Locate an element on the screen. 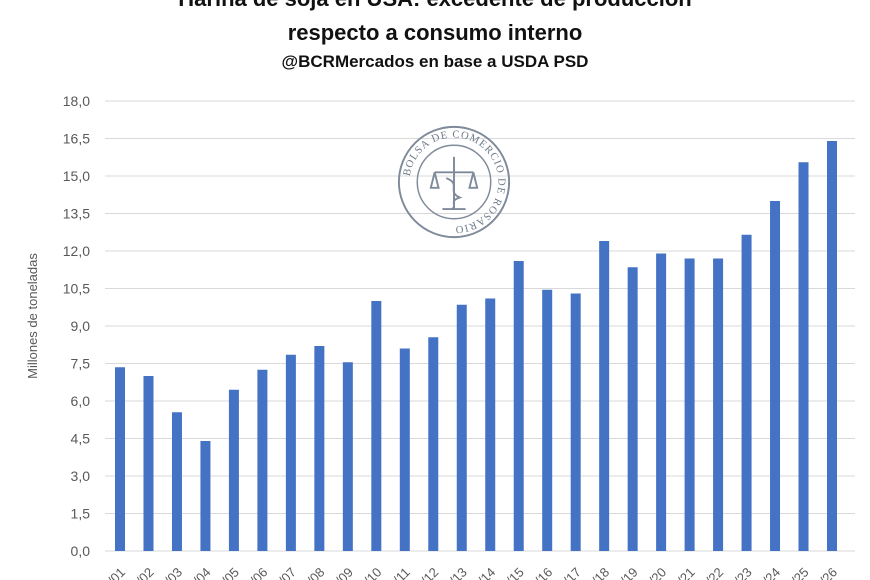 The height and width of the screenshot is (580, 870). x-tick-label: /23 is located at coordinates (742, 572).